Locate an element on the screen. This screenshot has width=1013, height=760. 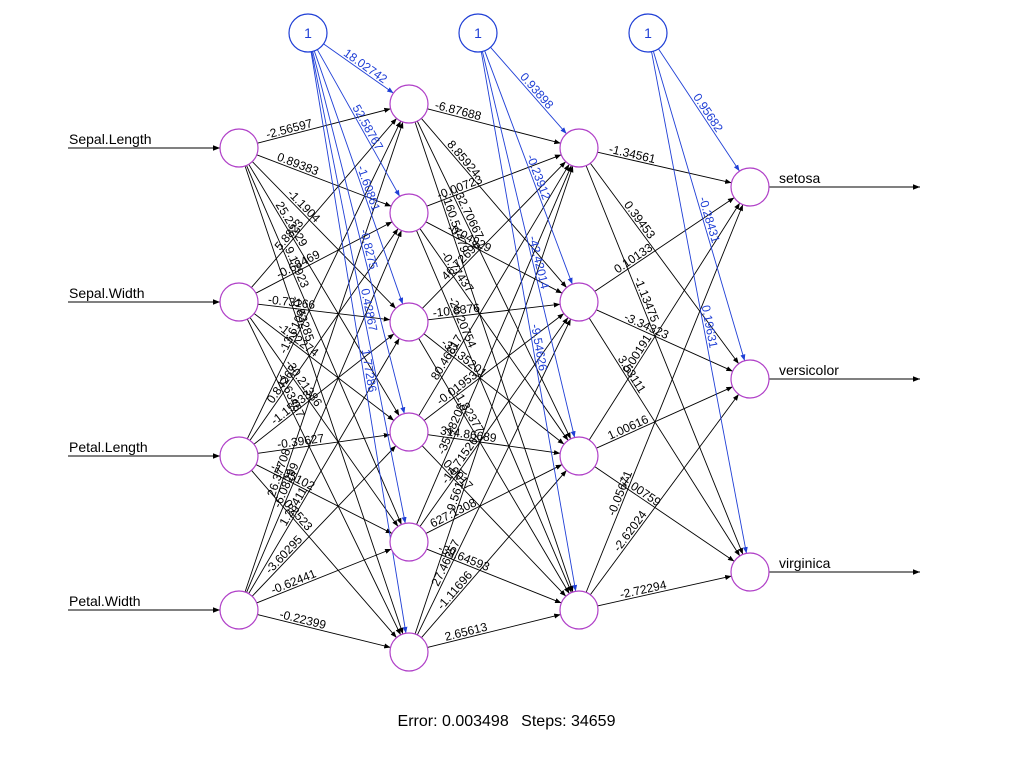
edge-input3-h1n2-line is located at coordinates (324, 334).